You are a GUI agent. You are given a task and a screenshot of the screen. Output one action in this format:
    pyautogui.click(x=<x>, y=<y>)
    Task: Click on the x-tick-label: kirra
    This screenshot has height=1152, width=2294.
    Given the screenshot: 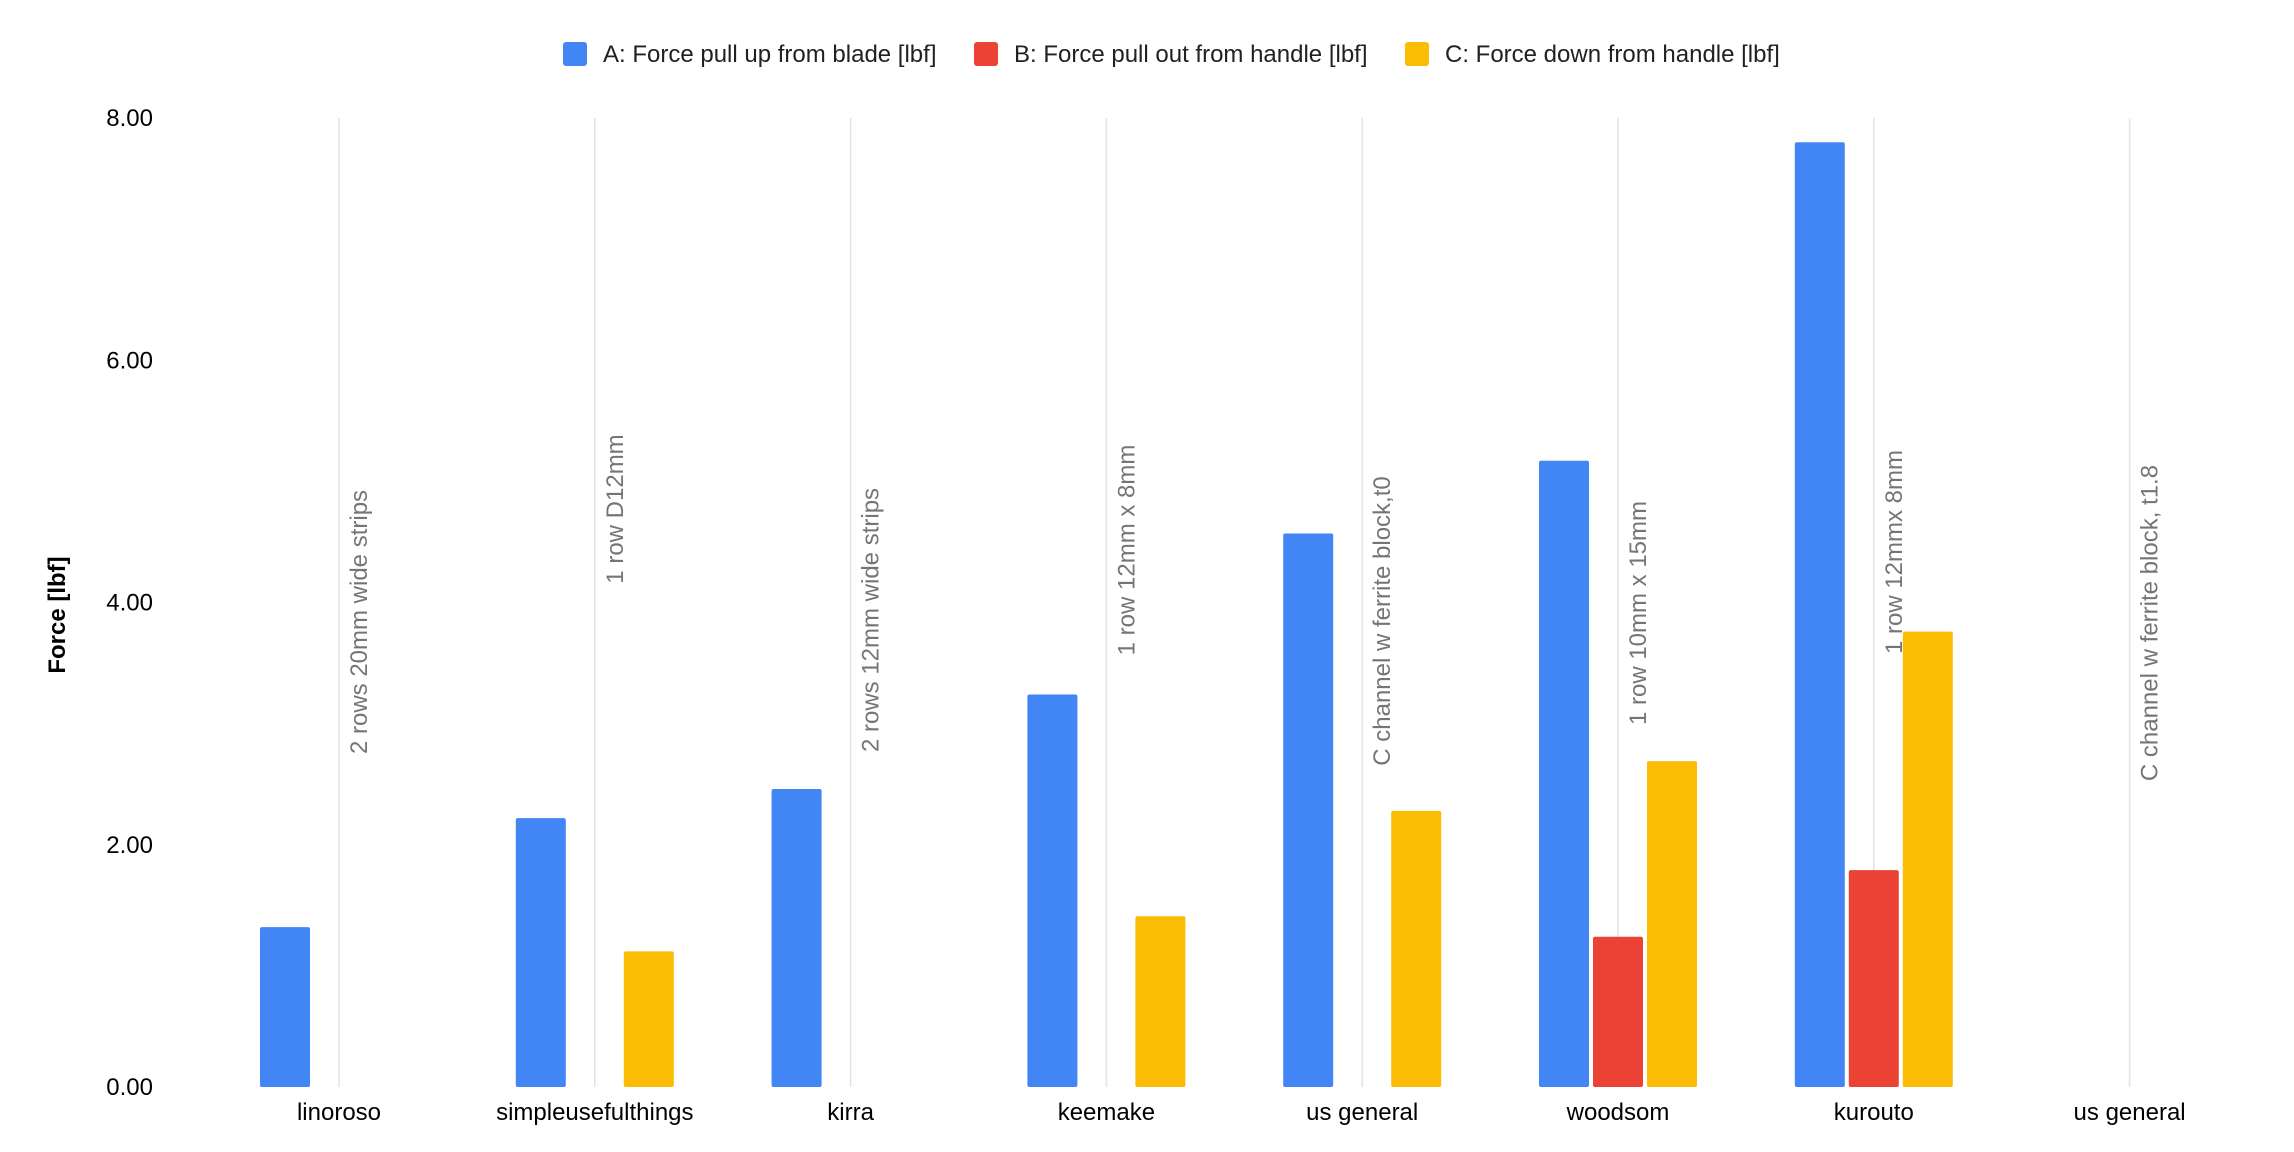 What is the action you would take?
    pyautogui.click(x=850, y=1112)
    